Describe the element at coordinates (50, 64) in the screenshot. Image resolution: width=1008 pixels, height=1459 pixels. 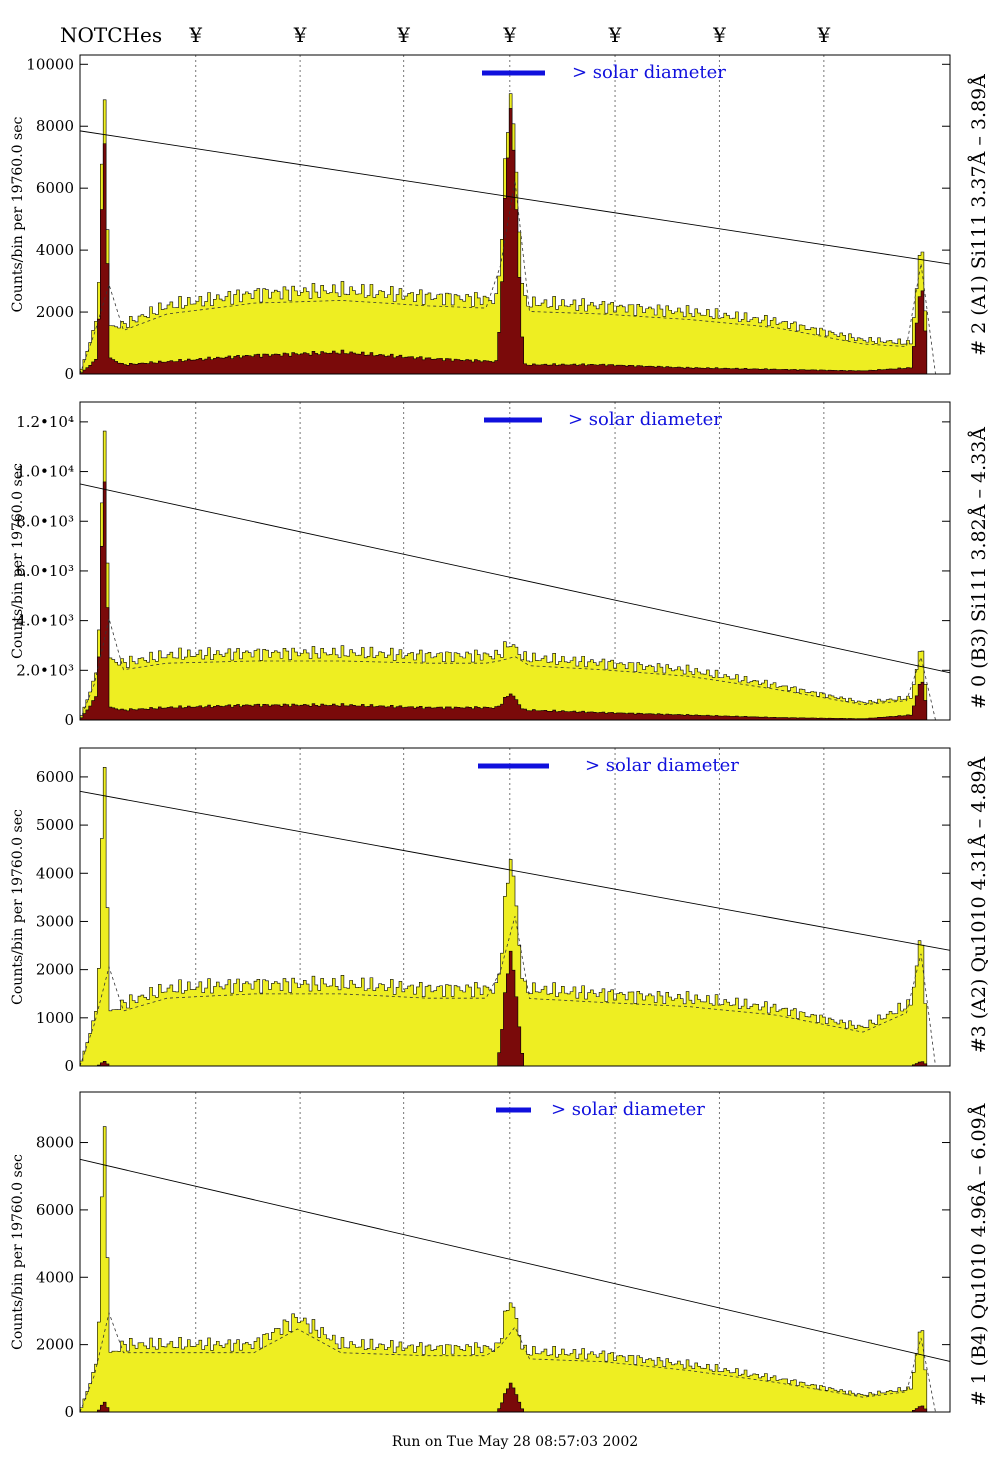
I see `y-tick-label: 10000` at that location.